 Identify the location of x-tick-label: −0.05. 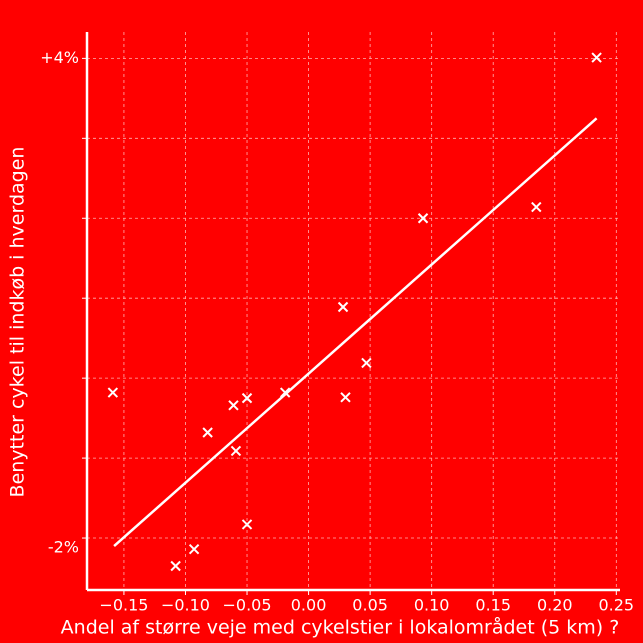
(247, 605).